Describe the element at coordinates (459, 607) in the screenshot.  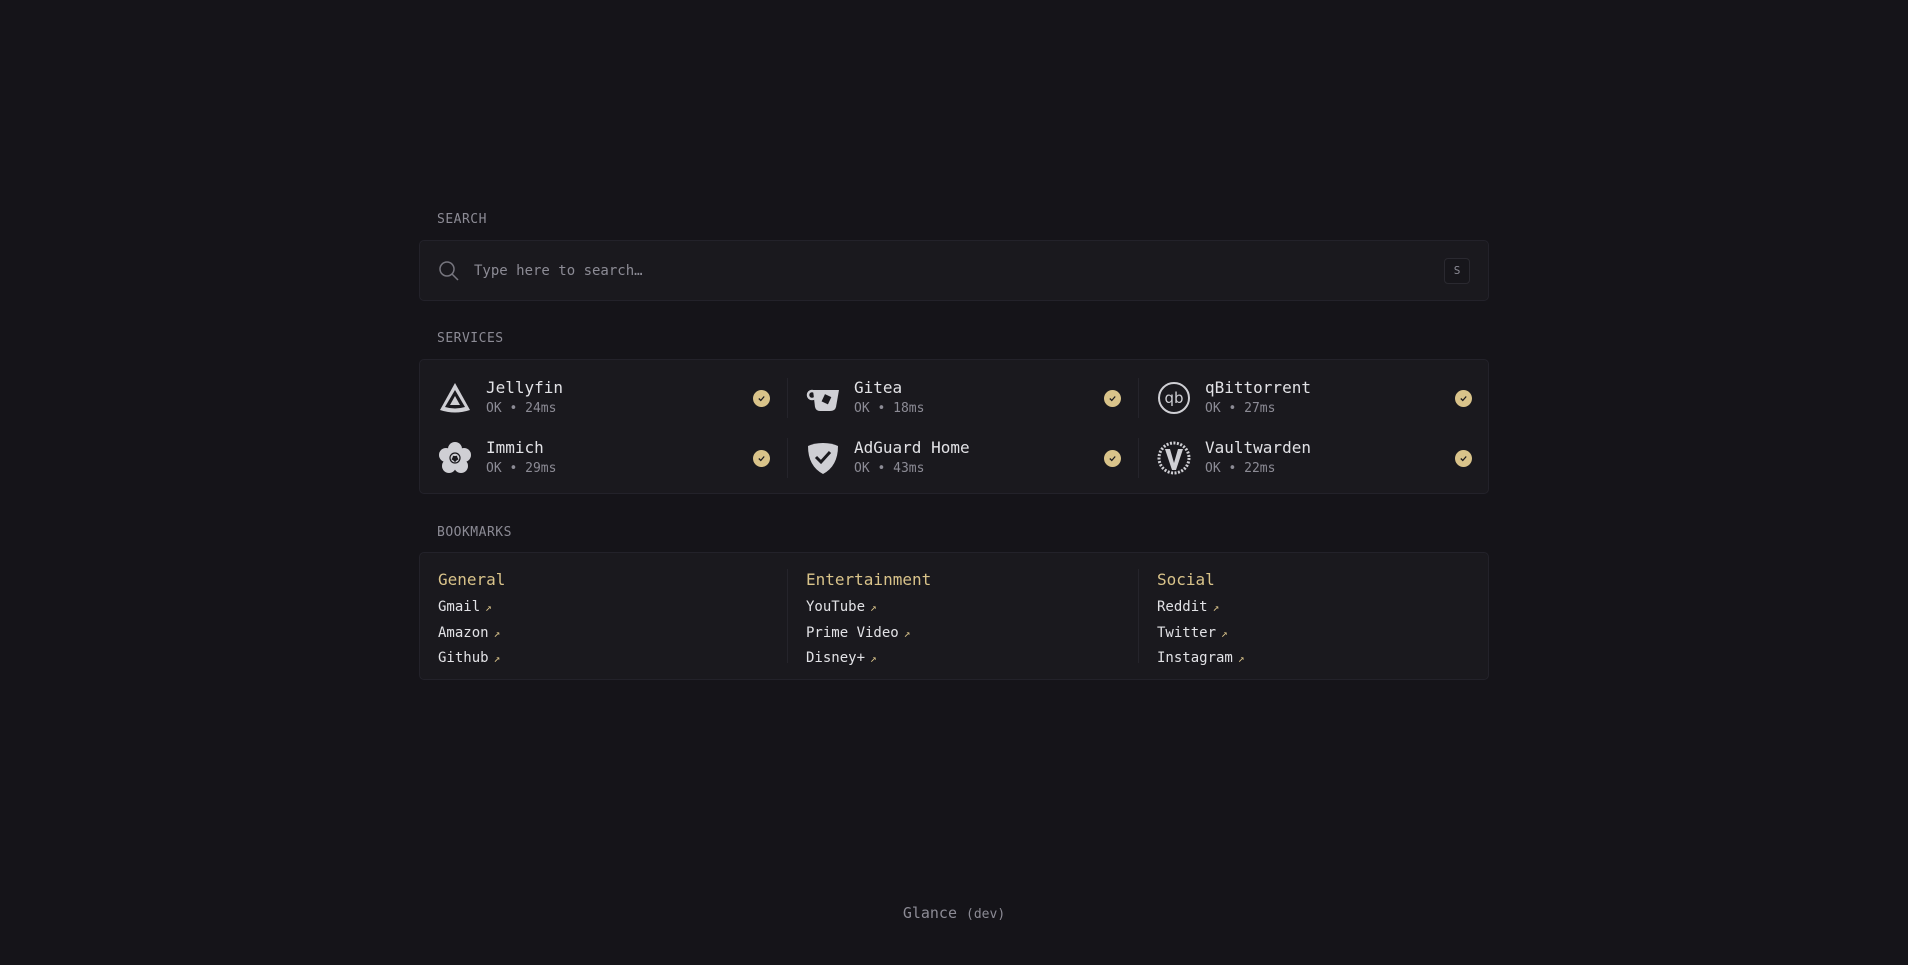
I see `bookmark-label: Gmail` at that location.